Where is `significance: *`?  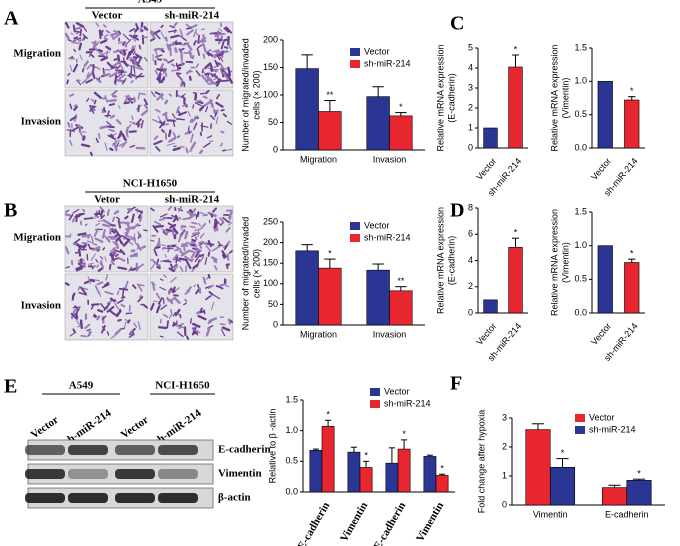
significance: * is located at coordinates (632, 91).